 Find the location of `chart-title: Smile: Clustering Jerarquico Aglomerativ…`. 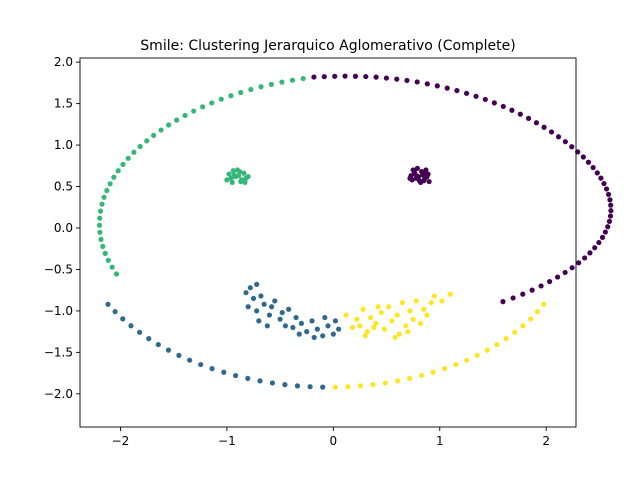

chart-title: Smile: Clustering Jerarquico Aglomerativ… is located at coordinates (327, 46).